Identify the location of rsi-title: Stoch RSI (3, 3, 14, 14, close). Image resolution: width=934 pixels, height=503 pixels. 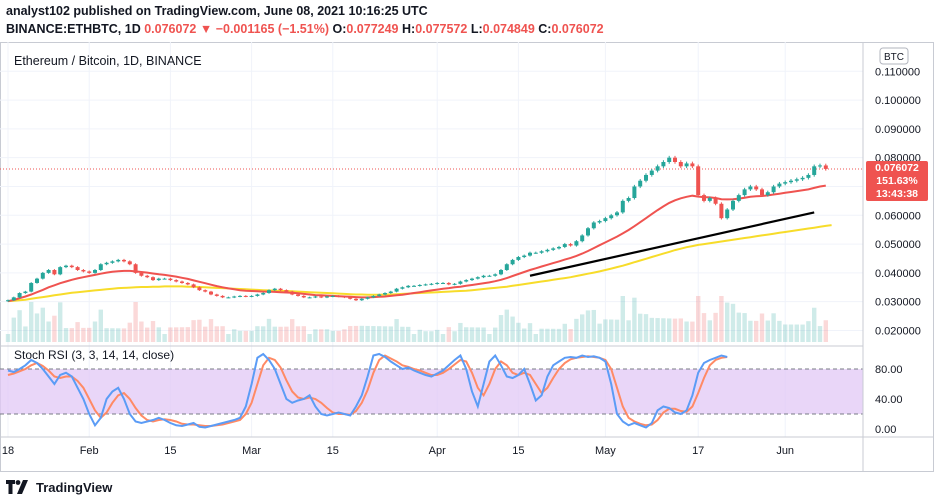
(94, 355).